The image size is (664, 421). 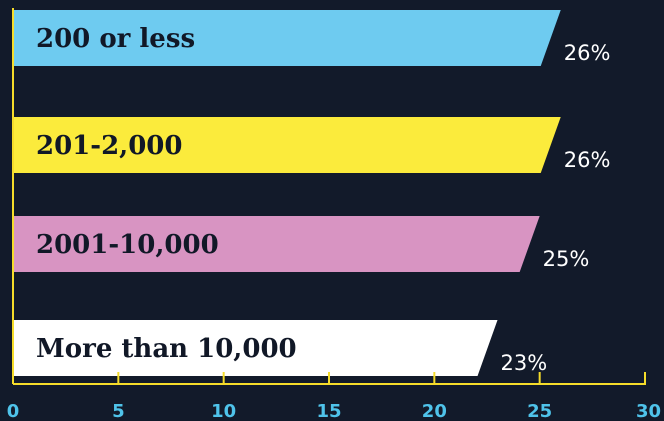 I want to click on x-tick-label: 10, so click(x=223, y=411).